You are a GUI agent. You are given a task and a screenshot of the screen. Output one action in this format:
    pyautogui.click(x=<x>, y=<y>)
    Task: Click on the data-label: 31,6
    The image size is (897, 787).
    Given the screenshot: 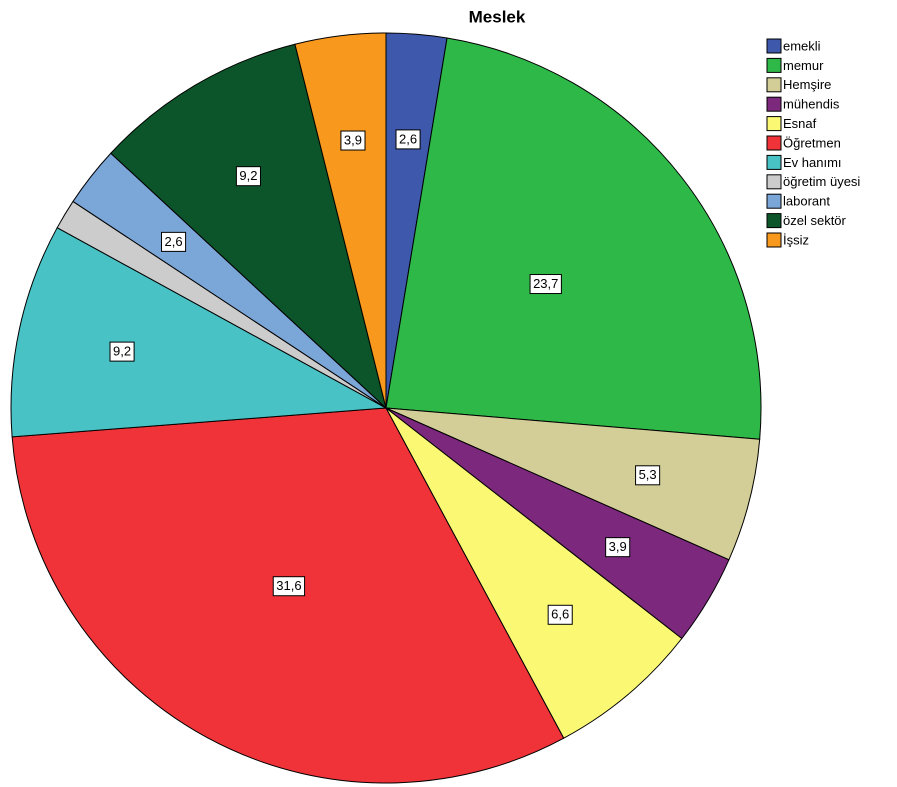 What is the action you would take?
    pyautogui.click(x=289, y=586)
    